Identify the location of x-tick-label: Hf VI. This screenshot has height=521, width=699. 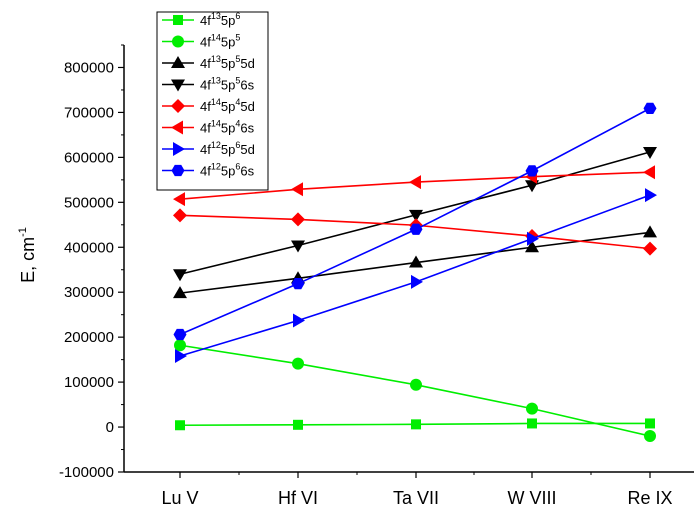
(298, 498).